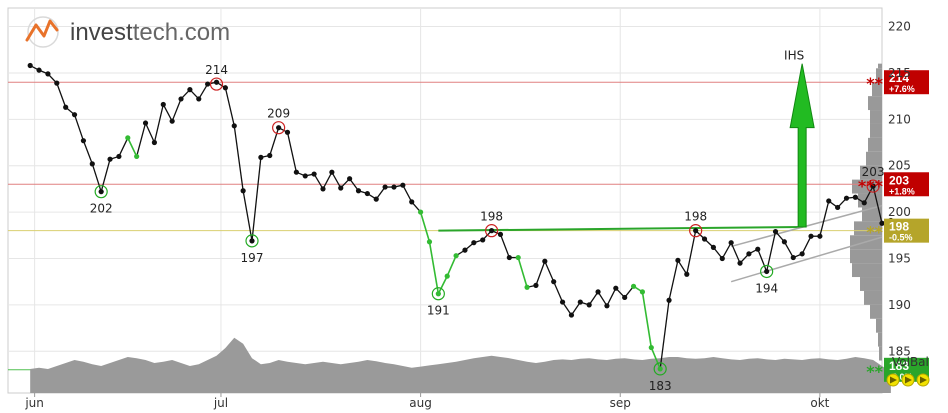  I want to click on y-tick-label: 205, so click(899, 166).